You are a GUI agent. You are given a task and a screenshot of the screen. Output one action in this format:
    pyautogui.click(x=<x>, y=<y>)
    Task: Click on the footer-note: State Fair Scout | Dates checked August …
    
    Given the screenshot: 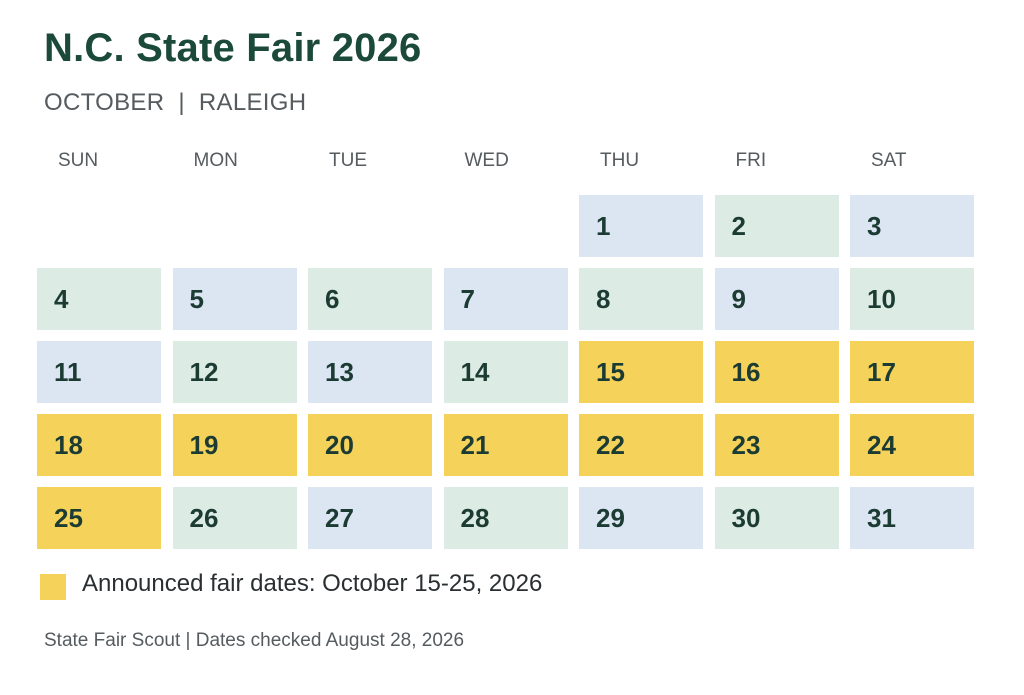 What is the action you would take?
    pyautogui.click(x=254, y=640)
    